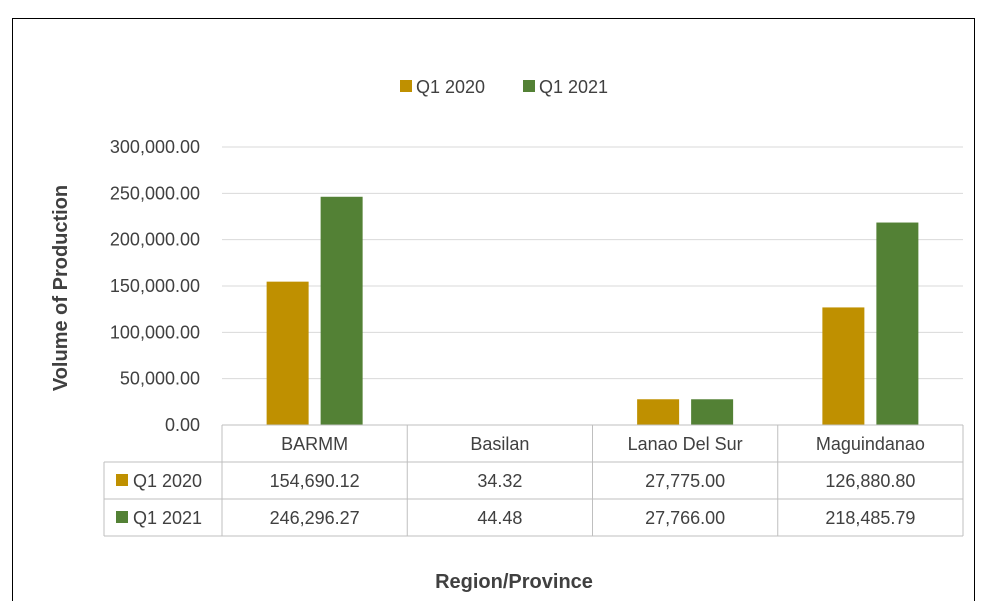 The height and width of the screenshot is (601, 987). What do you see at coordinates (155, 332) in the screenshot?
I see `y-tick-label: 100,000.00` at bounding box center [155, 332].